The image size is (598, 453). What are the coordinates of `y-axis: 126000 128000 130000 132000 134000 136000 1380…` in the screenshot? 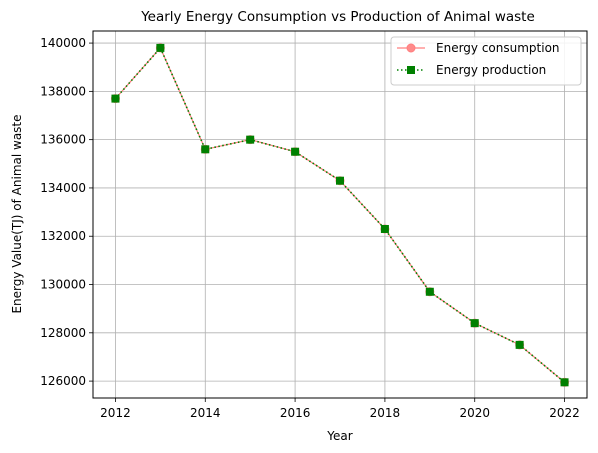 It's located at (66, 212).